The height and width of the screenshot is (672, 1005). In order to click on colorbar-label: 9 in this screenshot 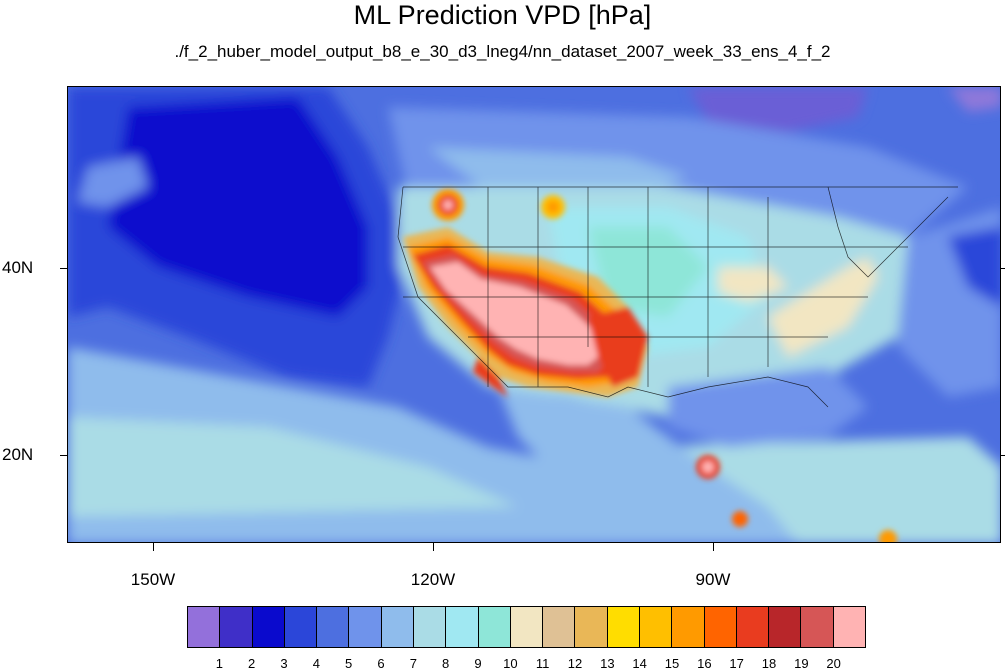, I will do `click(478, 663)`.